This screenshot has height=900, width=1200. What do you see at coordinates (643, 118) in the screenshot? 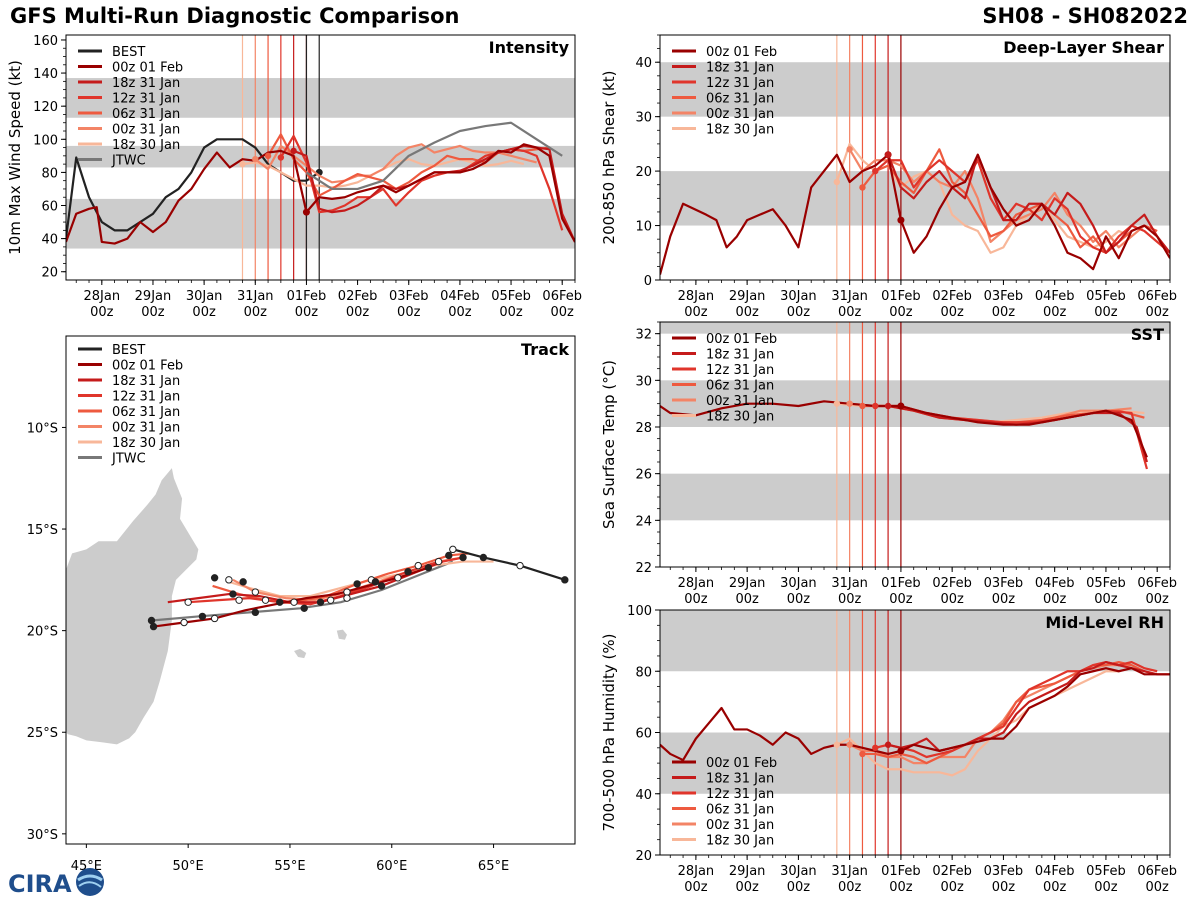
I see `ytick-label: 30` at bounding box center [643, 118].